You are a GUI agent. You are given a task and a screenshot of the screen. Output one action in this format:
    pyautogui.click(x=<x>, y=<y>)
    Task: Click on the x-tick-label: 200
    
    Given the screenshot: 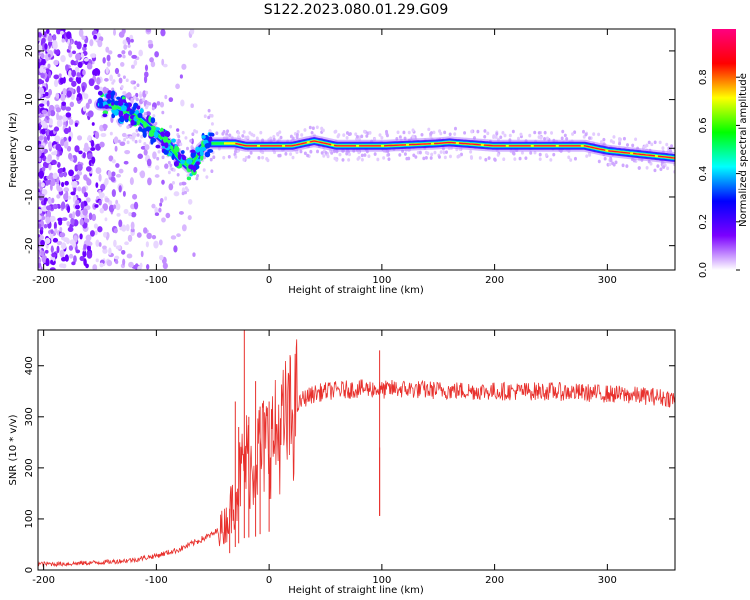 What is the action you would take?
    pyautogui.click(x=494, y=280)
    